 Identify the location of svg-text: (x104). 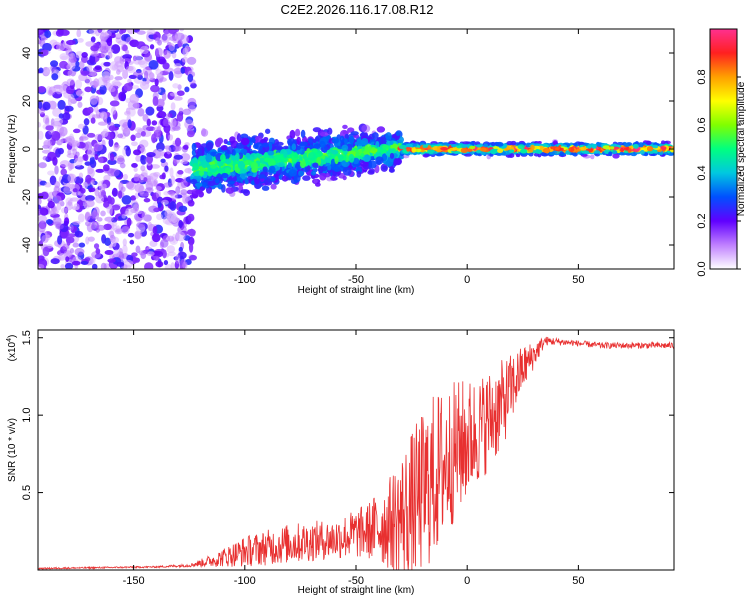
(12, 348).